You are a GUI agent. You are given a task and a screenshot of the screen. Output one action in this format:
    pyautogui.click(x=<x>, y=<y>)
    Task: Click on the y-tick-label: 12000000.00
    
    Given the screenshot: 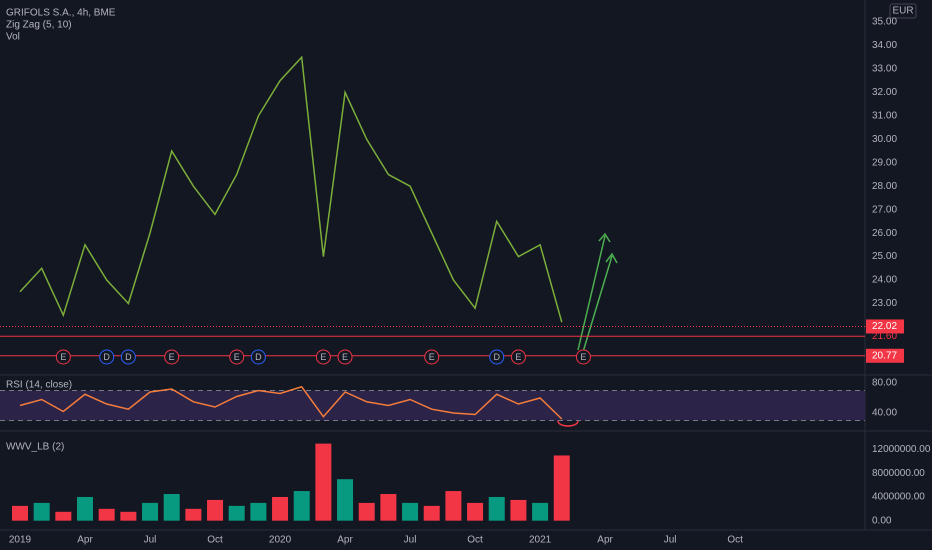 What is the action you would take?
    pyautogui.click(x=901, y=449)
    